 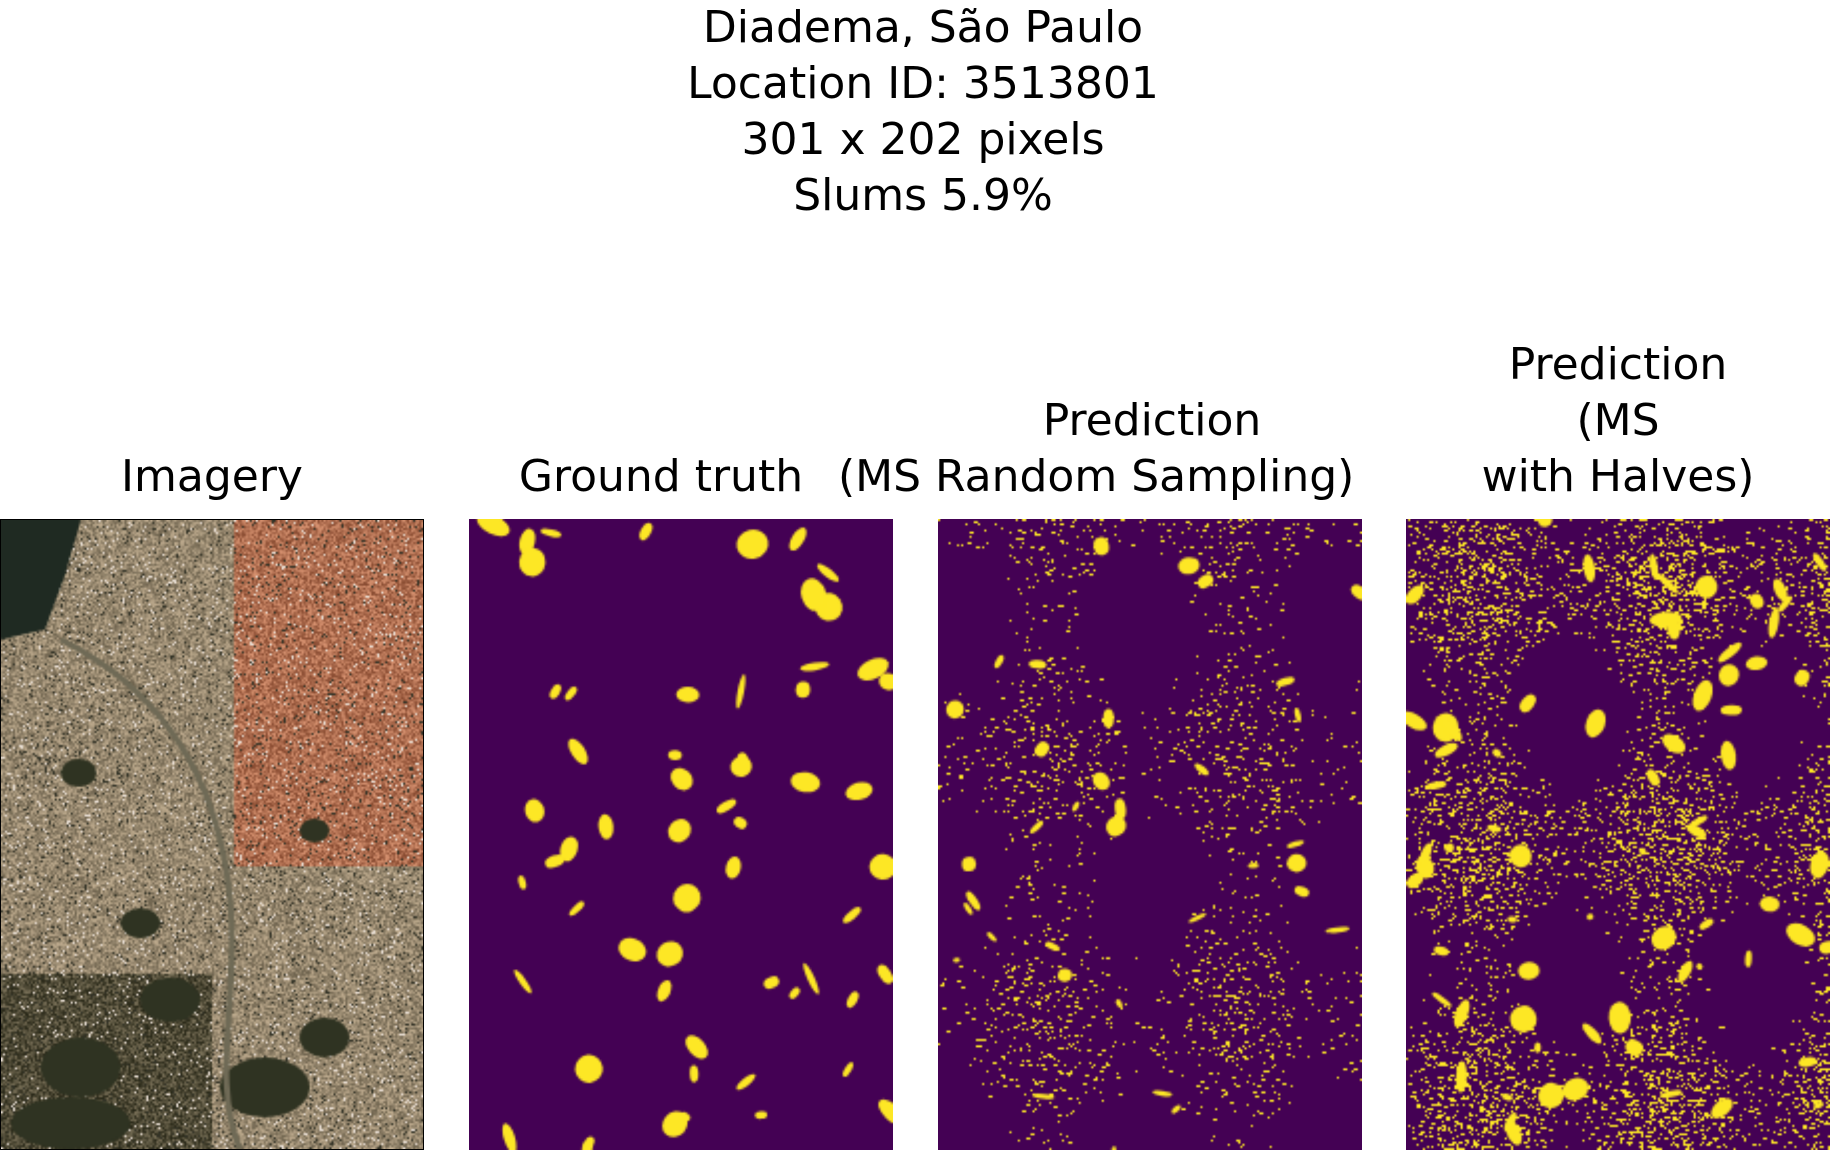 I want to click on prediction-random-title: Prediction, so click(x=1152, y=421).